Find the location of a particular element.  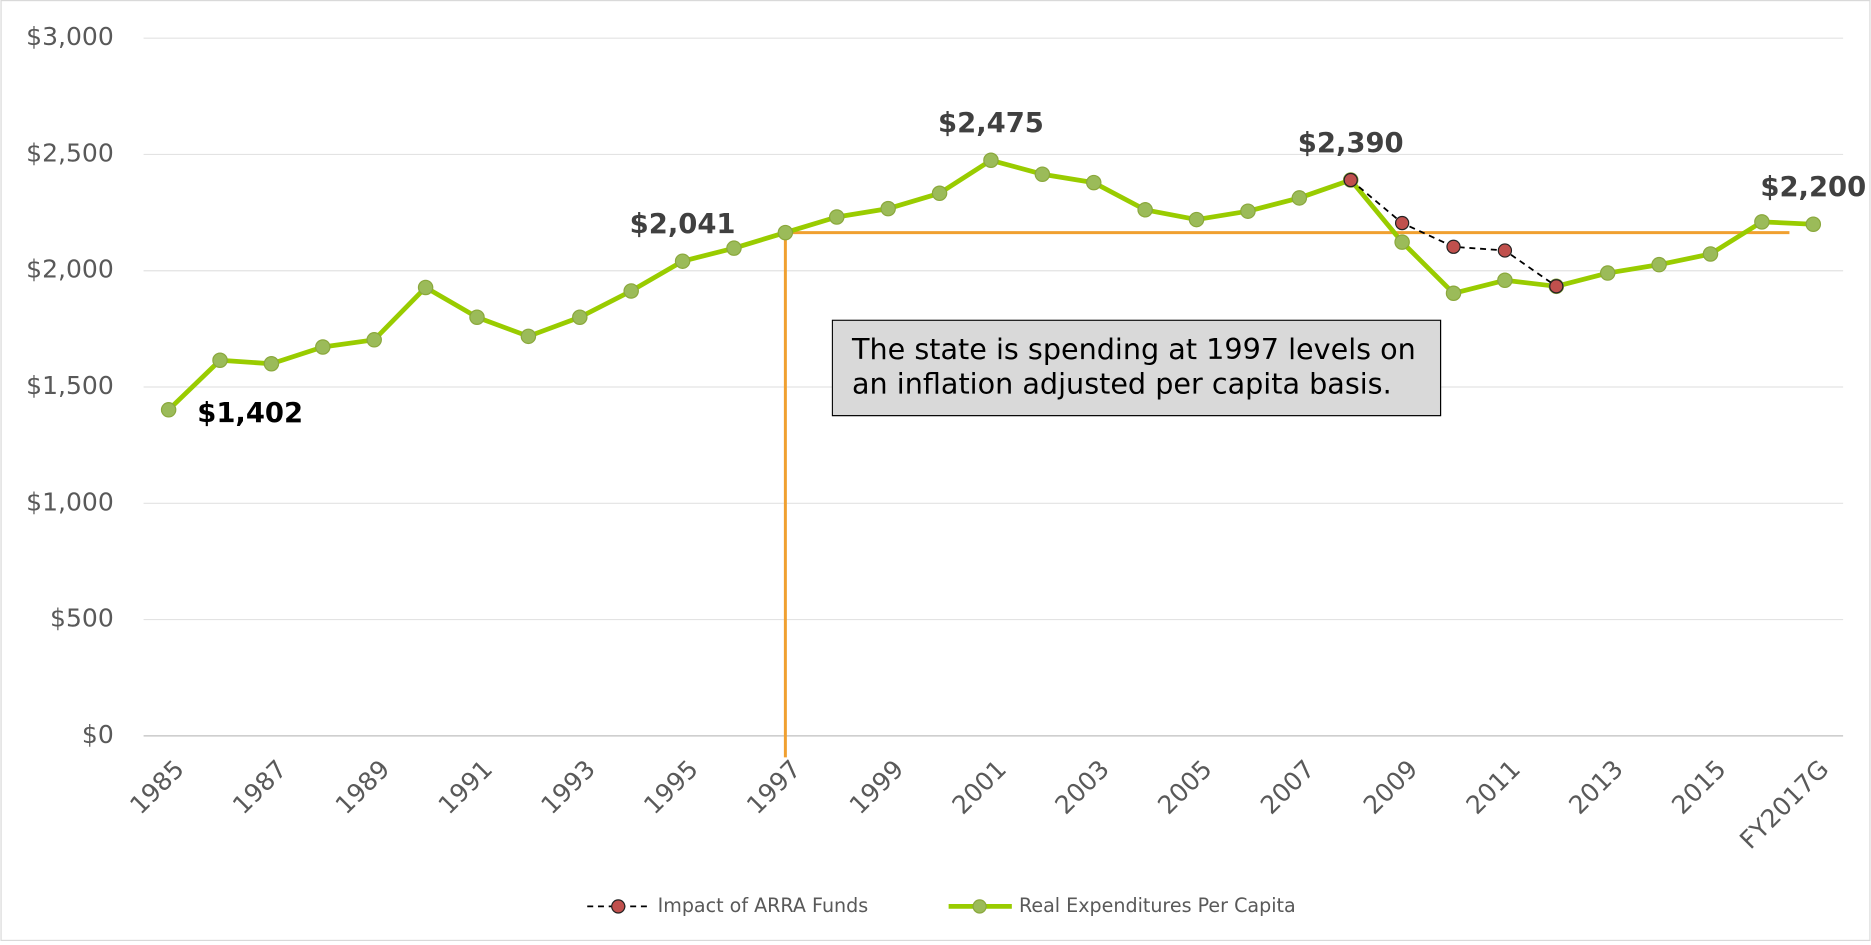

data-label: $2,475 is located at coordinates (991, 123).